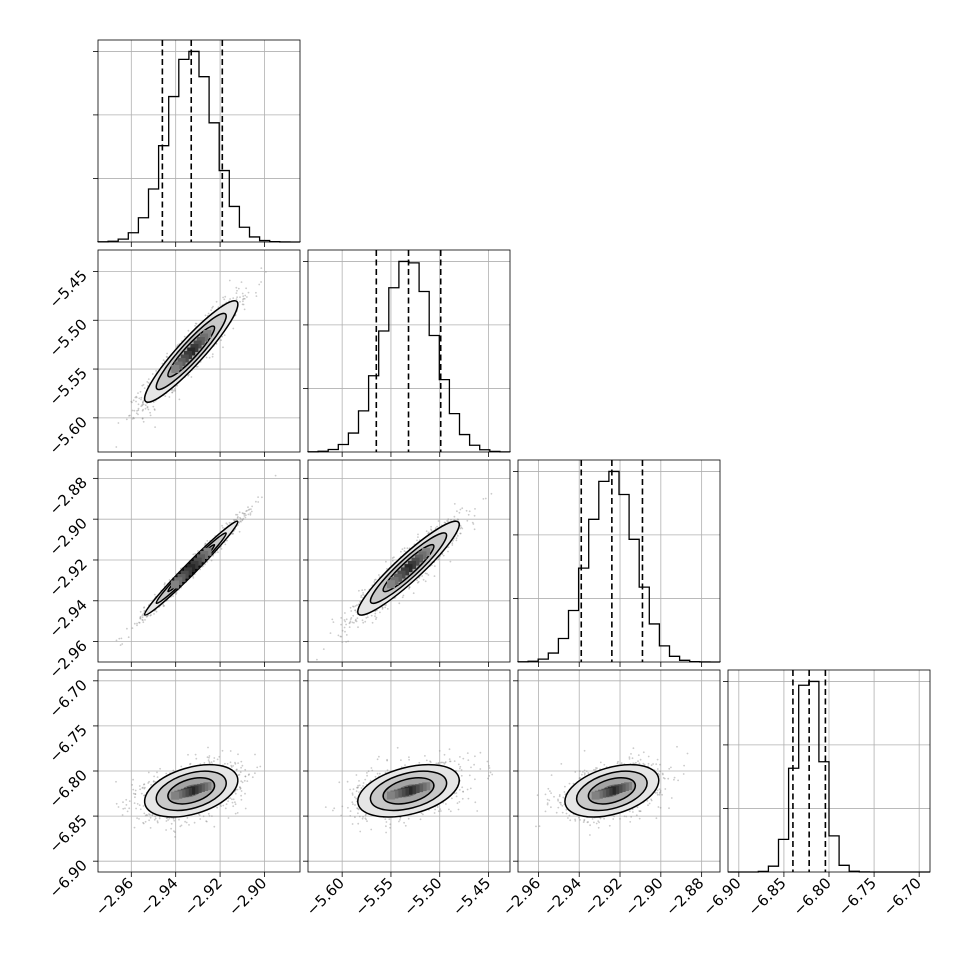 This screenshot has height=970, width=970. Describe the element at coordinates (173, 353) in the screenshot. I see `panel-1-0: −5.60−5.55−5.50−5.45` at that location.